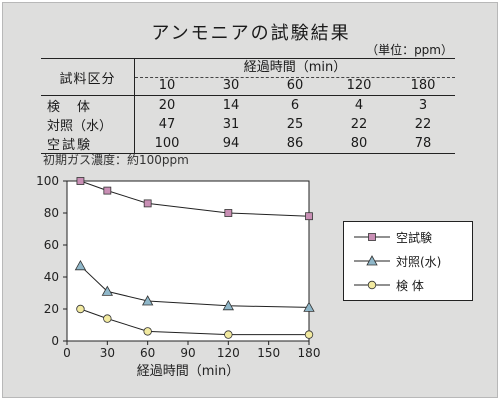 This screenshot has height=402, width=502. What do you see at coordinates (359, 85) in the screenshot?
I see `time-value: 120` at bounding box center [359, 85].